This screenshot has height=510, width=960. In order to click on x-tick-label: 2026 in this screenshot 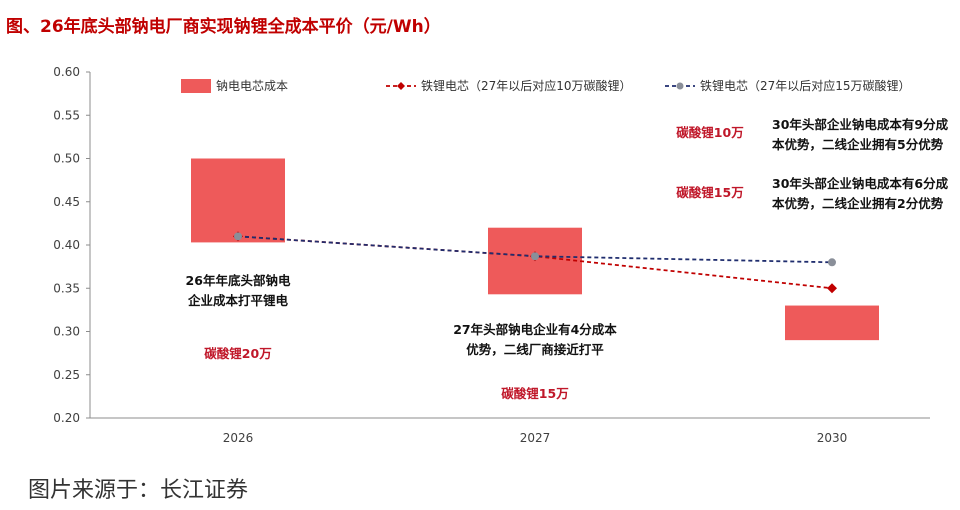, I will do `click(238, 438)`.